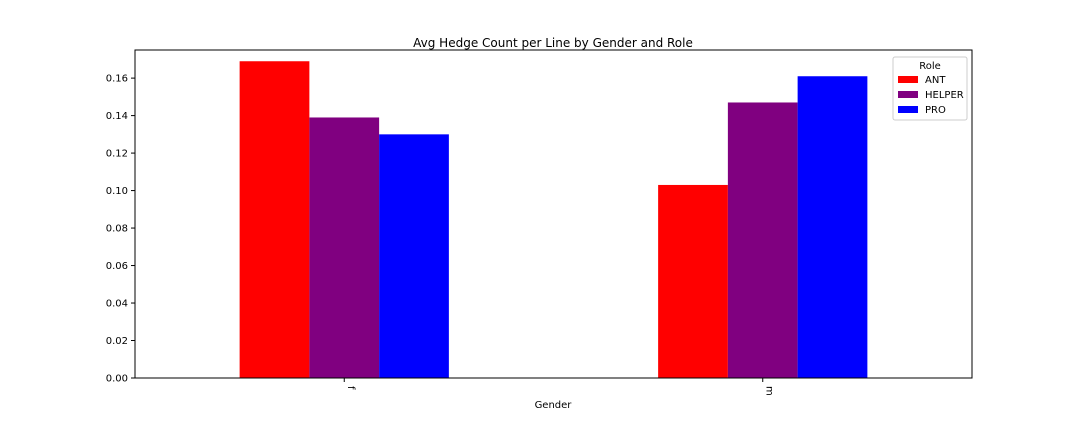 The height and width of the screenshot is (432, 1080). What do you see at coordinates (274, 219) in the screenshot?
I see `bar-ant-f` at bounding box center [274, 219].